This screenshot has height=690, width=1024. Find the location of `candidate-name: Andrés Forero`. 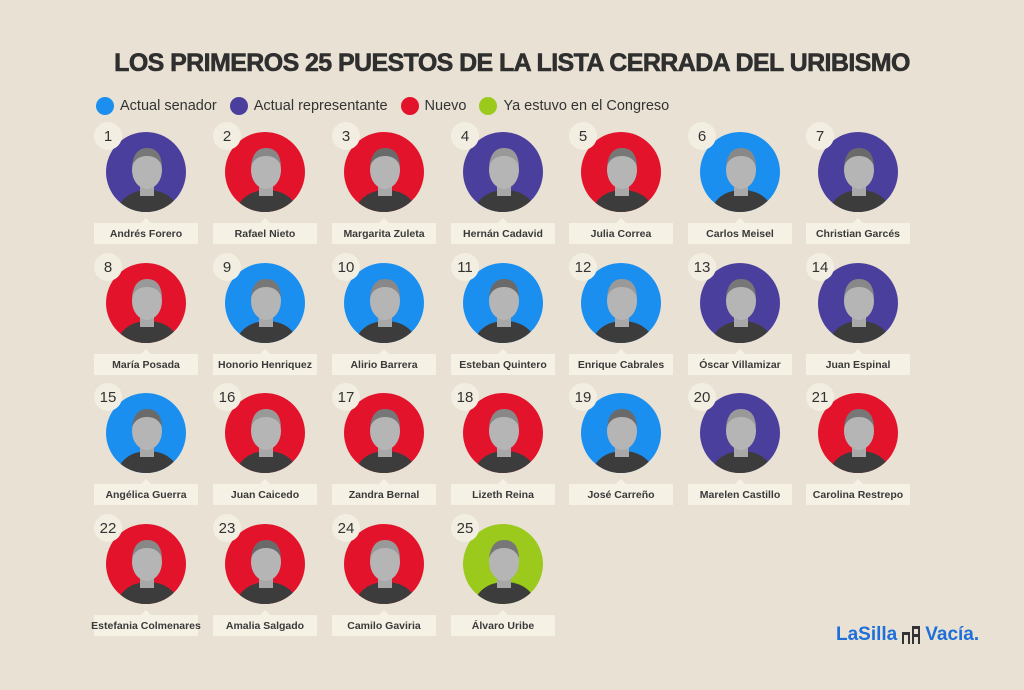

candidate-name: Andrés Forero is located at coordinates (146, 231).